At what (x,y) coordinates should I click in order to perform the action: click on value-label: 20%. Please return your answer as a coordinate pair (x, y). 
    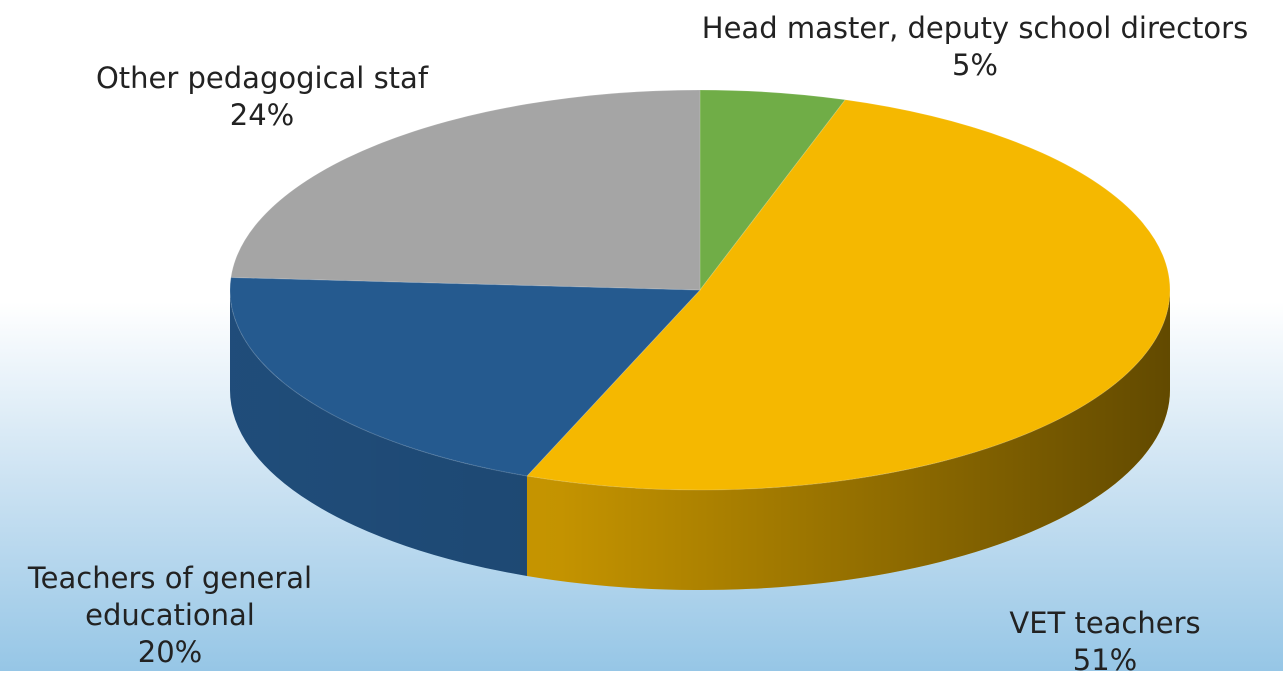
    Looking at the image, I should click on (170, 652).